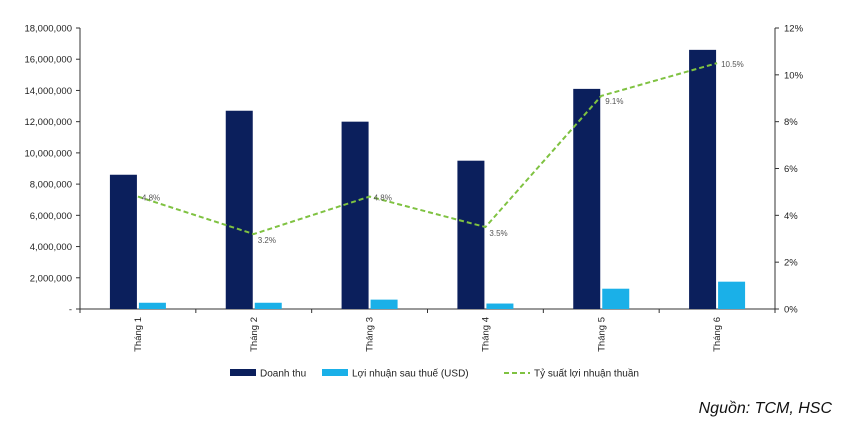 The width and height of the screenshot is (850, 432). Describe the element at coordinates (254, 334) in the screenshot. I see `x-tick-label: Tháng 2` at that location.